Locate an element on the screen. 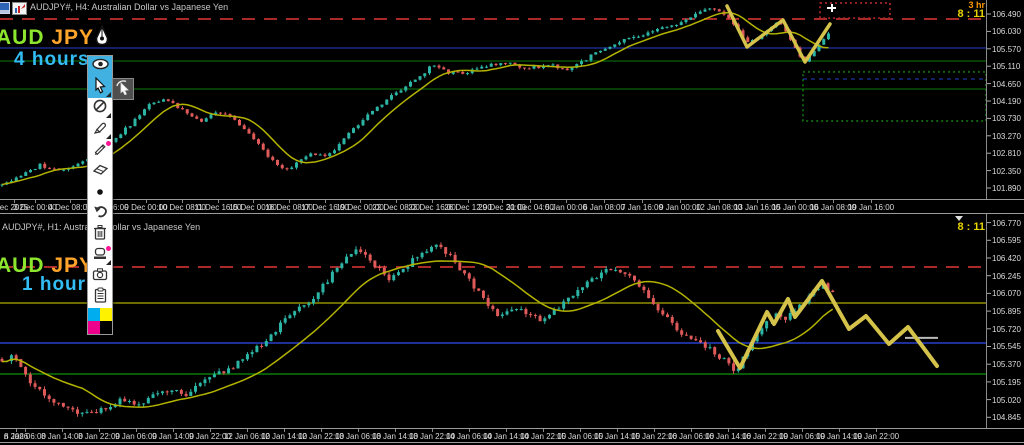 The image size is (1024, 445). time-tick-label: n 2026 is located at coordinates (16, 436).